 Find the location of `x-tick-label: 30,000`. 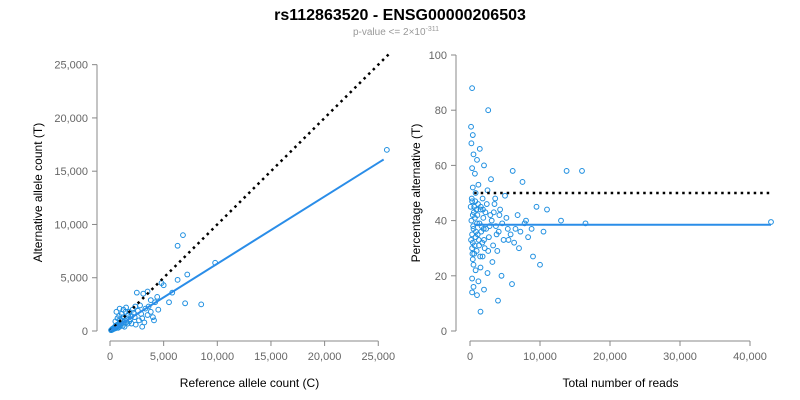

x-tick-label: 30,000 is located at coordinates (680, 357).